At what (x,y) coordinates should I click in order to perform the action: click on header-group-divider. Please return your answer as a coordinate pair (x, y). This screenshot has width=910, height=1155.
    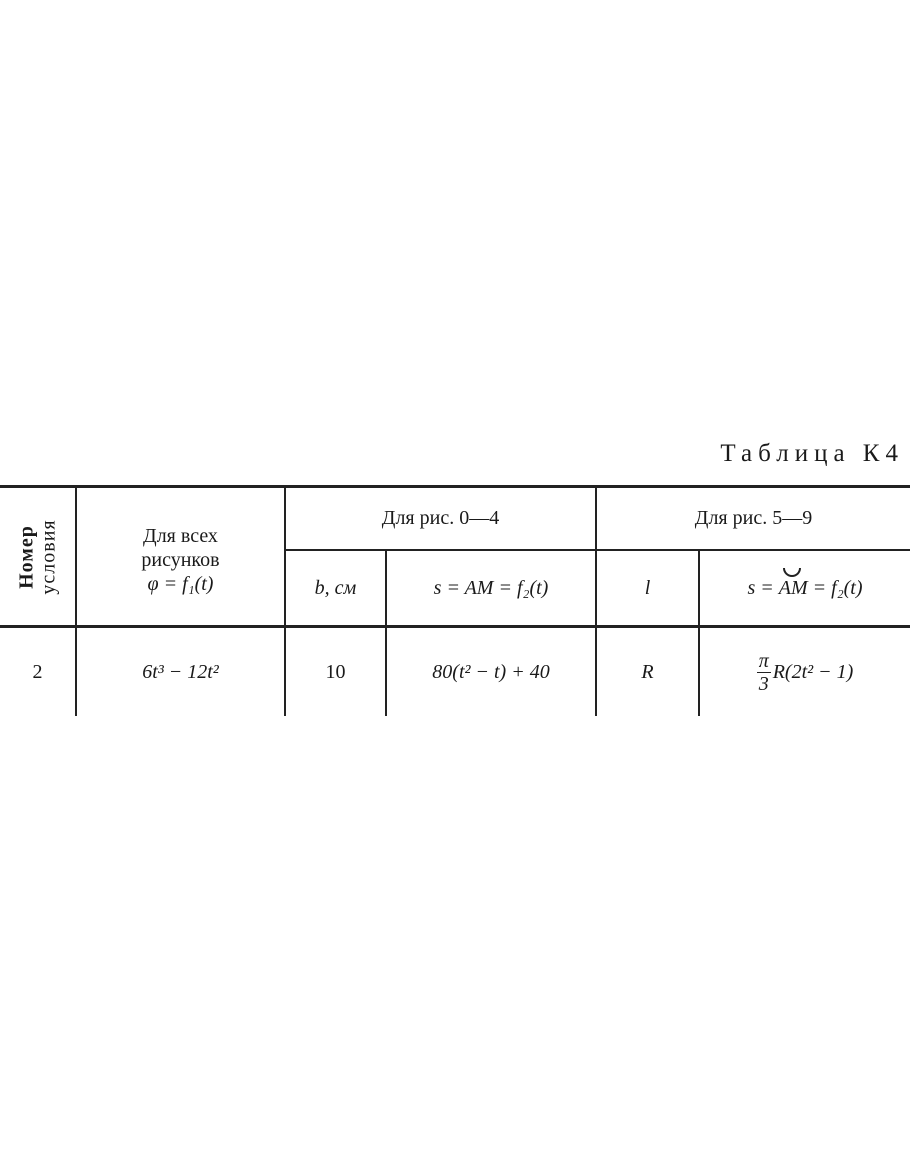
    Looking at the image, I should click on (597, 550).